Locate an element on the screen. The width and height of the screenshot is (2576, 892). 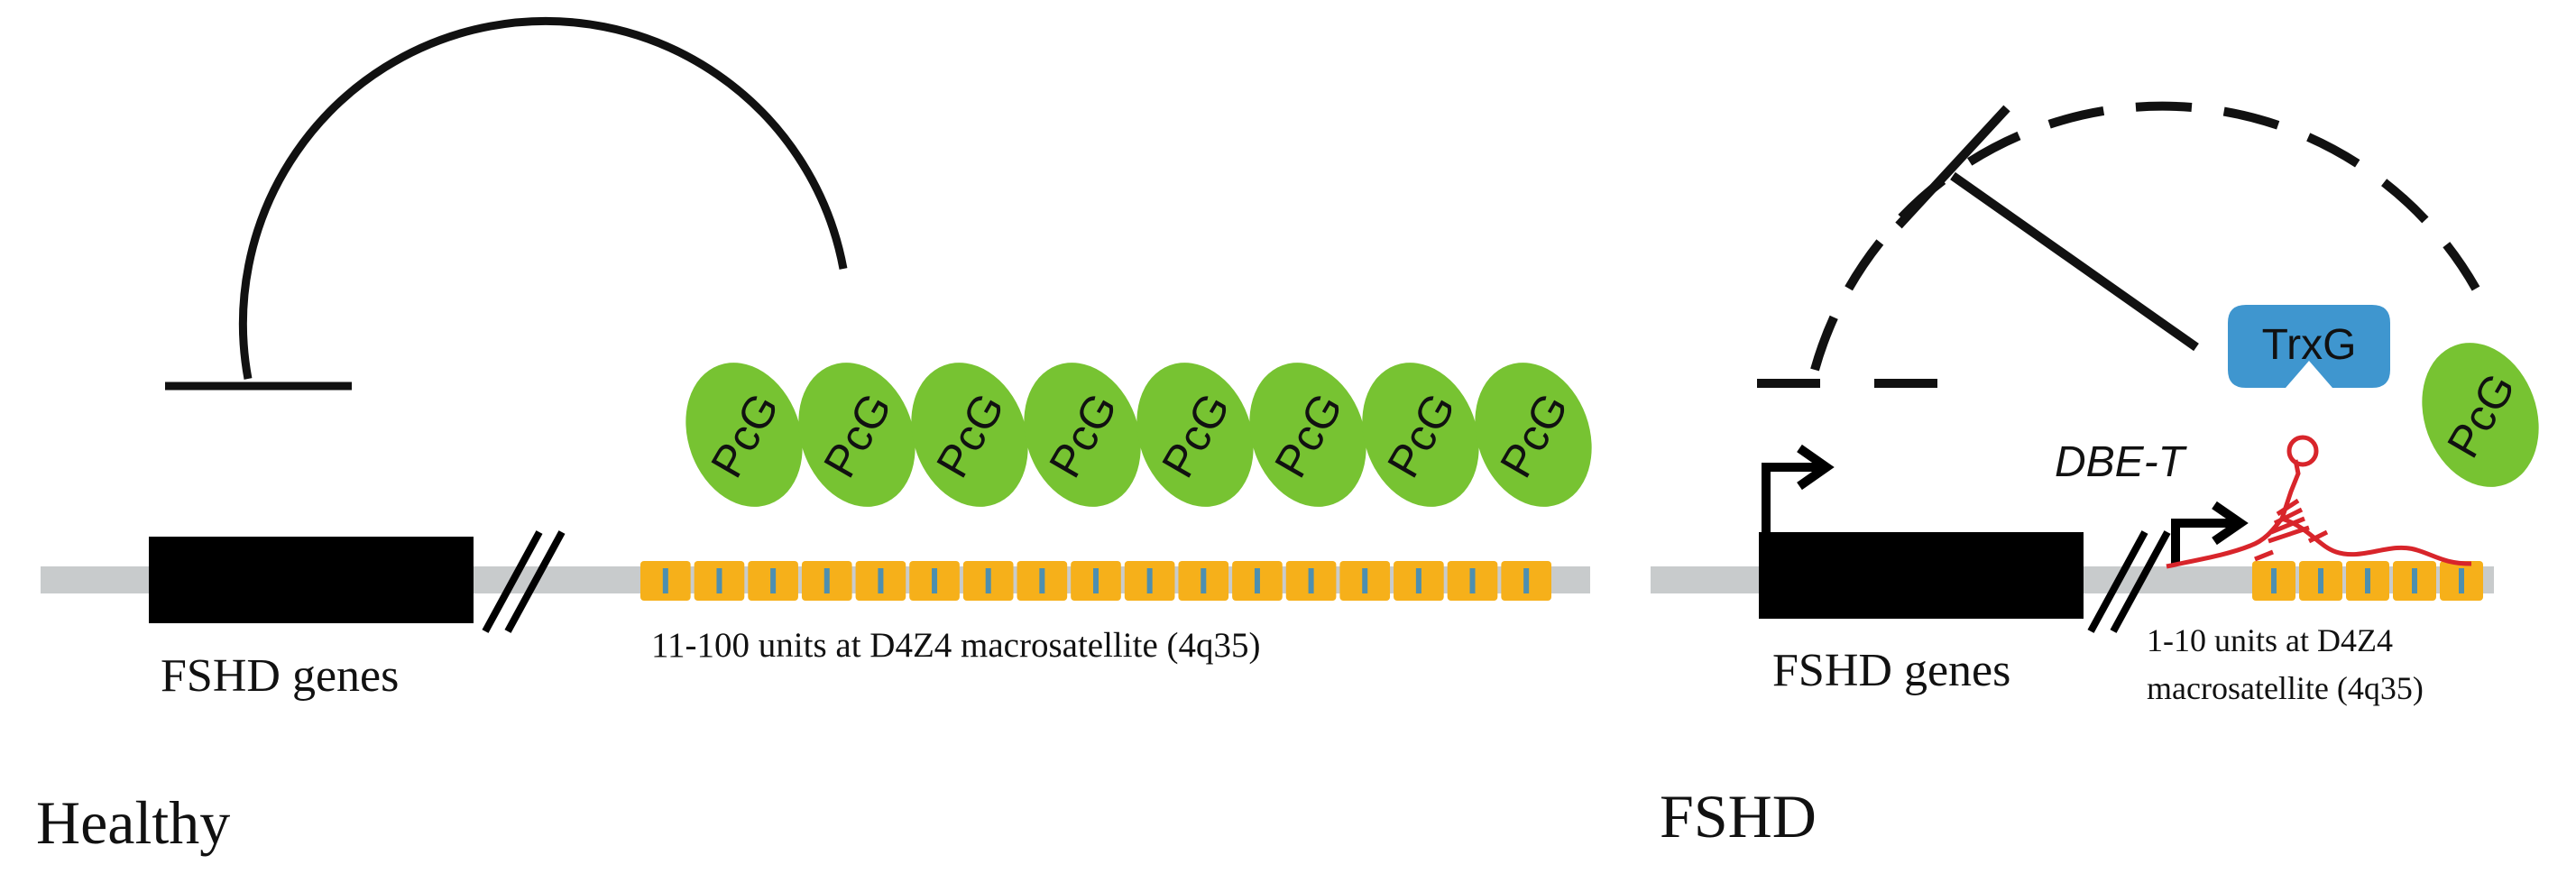
fshd-gene-activation-arrow is located at coordinates (1799, 489).